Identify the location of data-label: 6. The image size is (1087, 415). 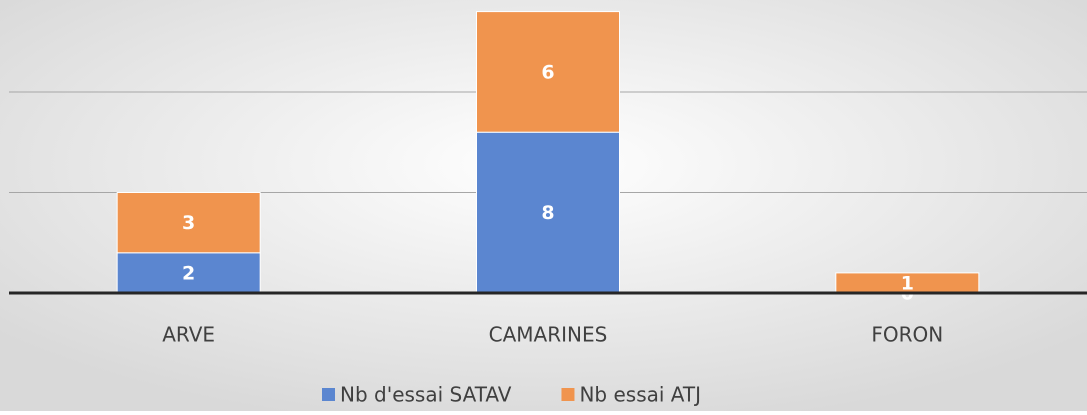
(547, 72).